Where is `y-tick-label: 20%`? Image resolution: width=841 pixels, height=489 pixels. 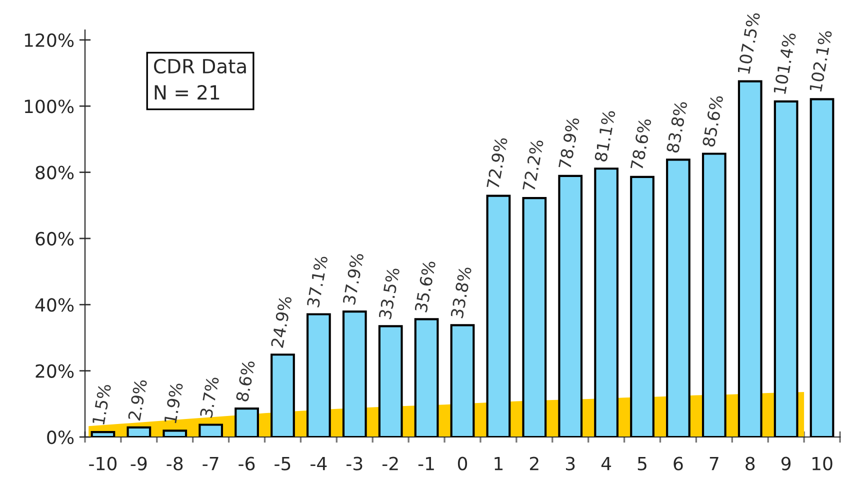 y-tick-label: 20% is located at coordinates (55, 371).